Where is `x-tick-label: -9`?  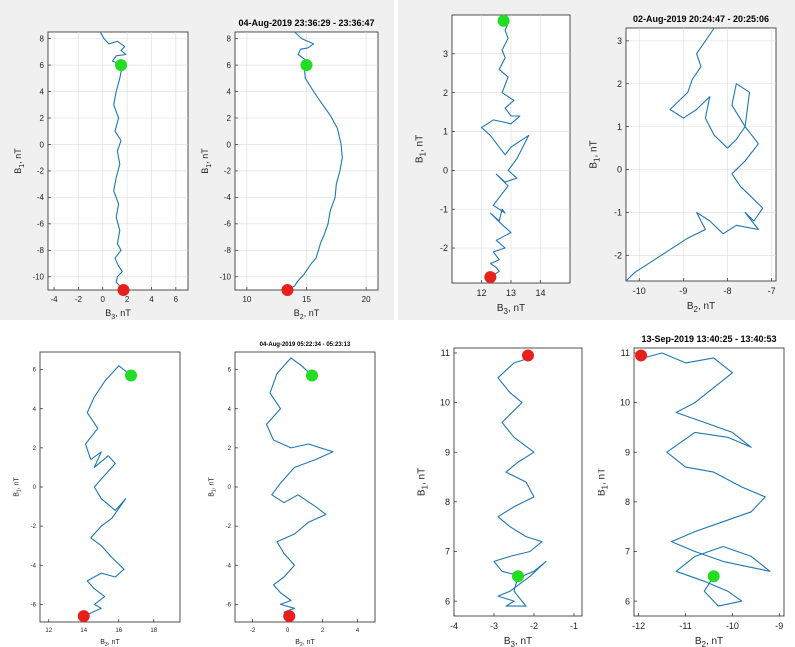 x-tick-label: -9 is located at coordinates (683, 291).